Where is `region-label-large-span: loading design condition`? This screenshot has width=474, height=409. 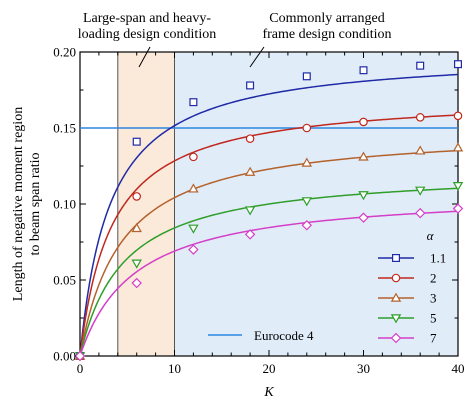 region-label-large-span: loading design condition is located at coordinates (147, 34).